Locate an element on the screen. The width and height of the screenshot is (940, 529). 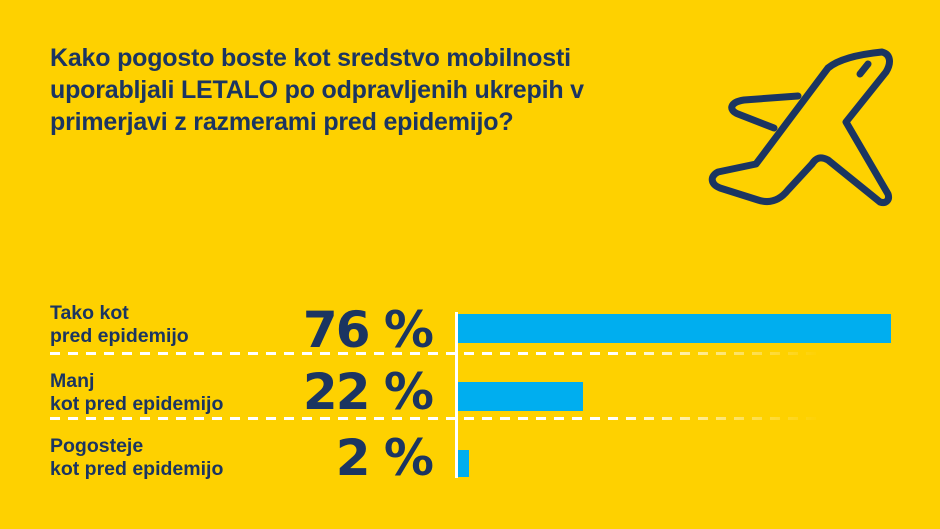
bar-less is located at coordinates (520, 396).